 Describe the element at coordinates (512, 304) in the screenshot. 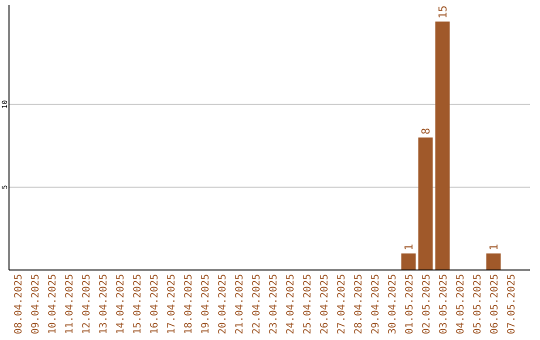

I see `x-tick-label: 07.05.2025` at that location.